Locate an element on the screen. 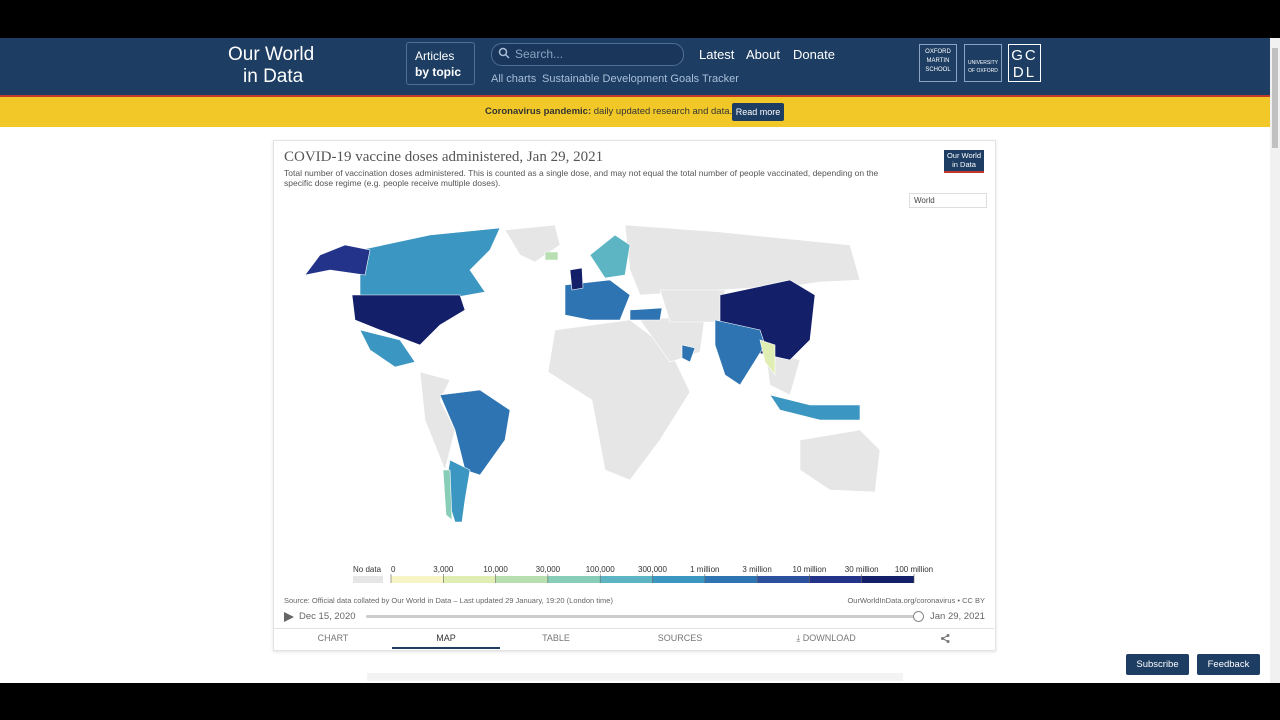 Image resolution: width=1280 pixels, height=720 pixels. timeline-start: Dec 15, 2020 is located at coordinates (327, 616).